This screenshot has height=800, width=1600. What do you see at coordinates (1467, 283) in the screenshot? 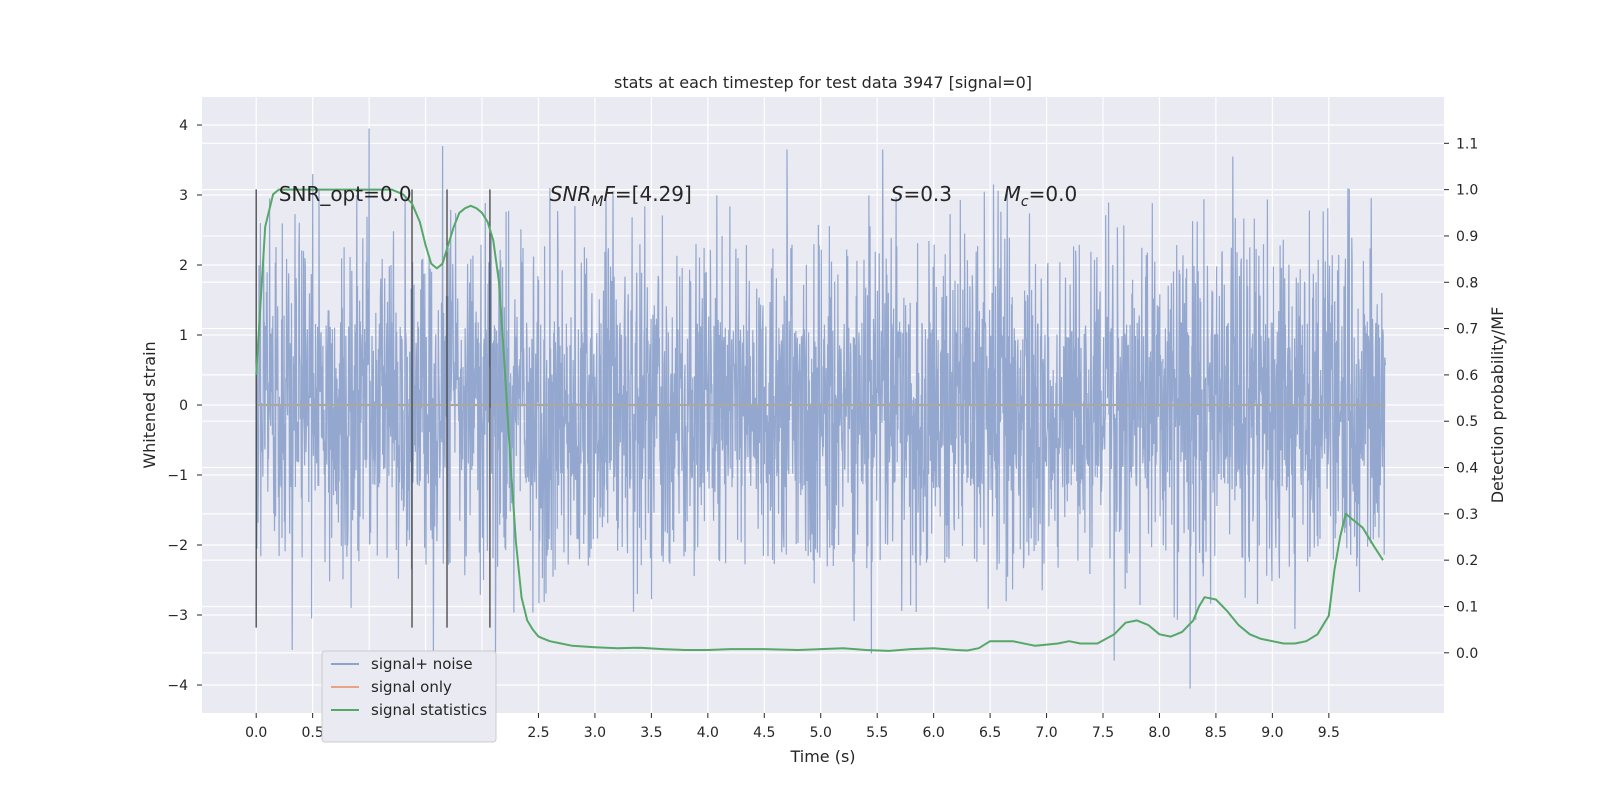
I see `y2-tick-label: 0.8` at bounding box center [1467, 283].